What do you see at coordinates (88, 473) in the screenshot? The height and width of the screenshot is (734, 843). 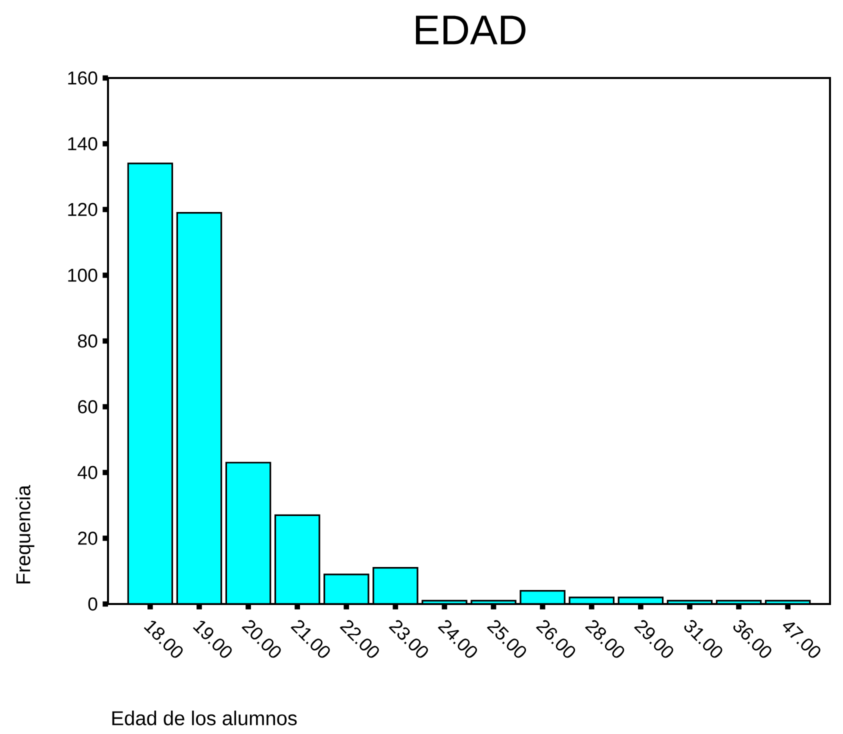 I see `y-tick-label: 40` at bounding box center [88, 473].